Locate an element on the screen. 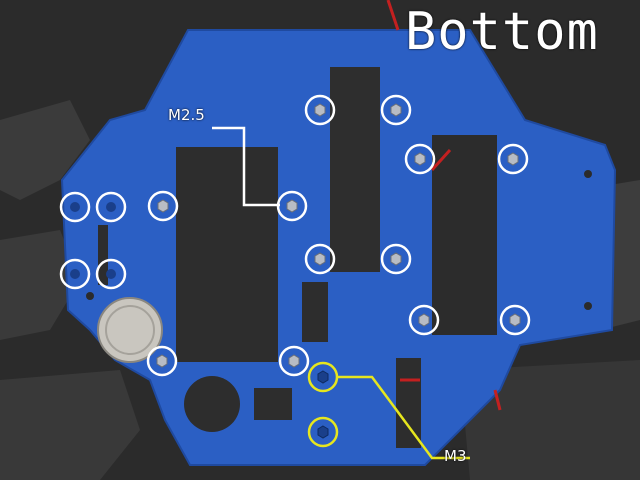  m25-label: M2.5 is located at coordinates (186, 115).